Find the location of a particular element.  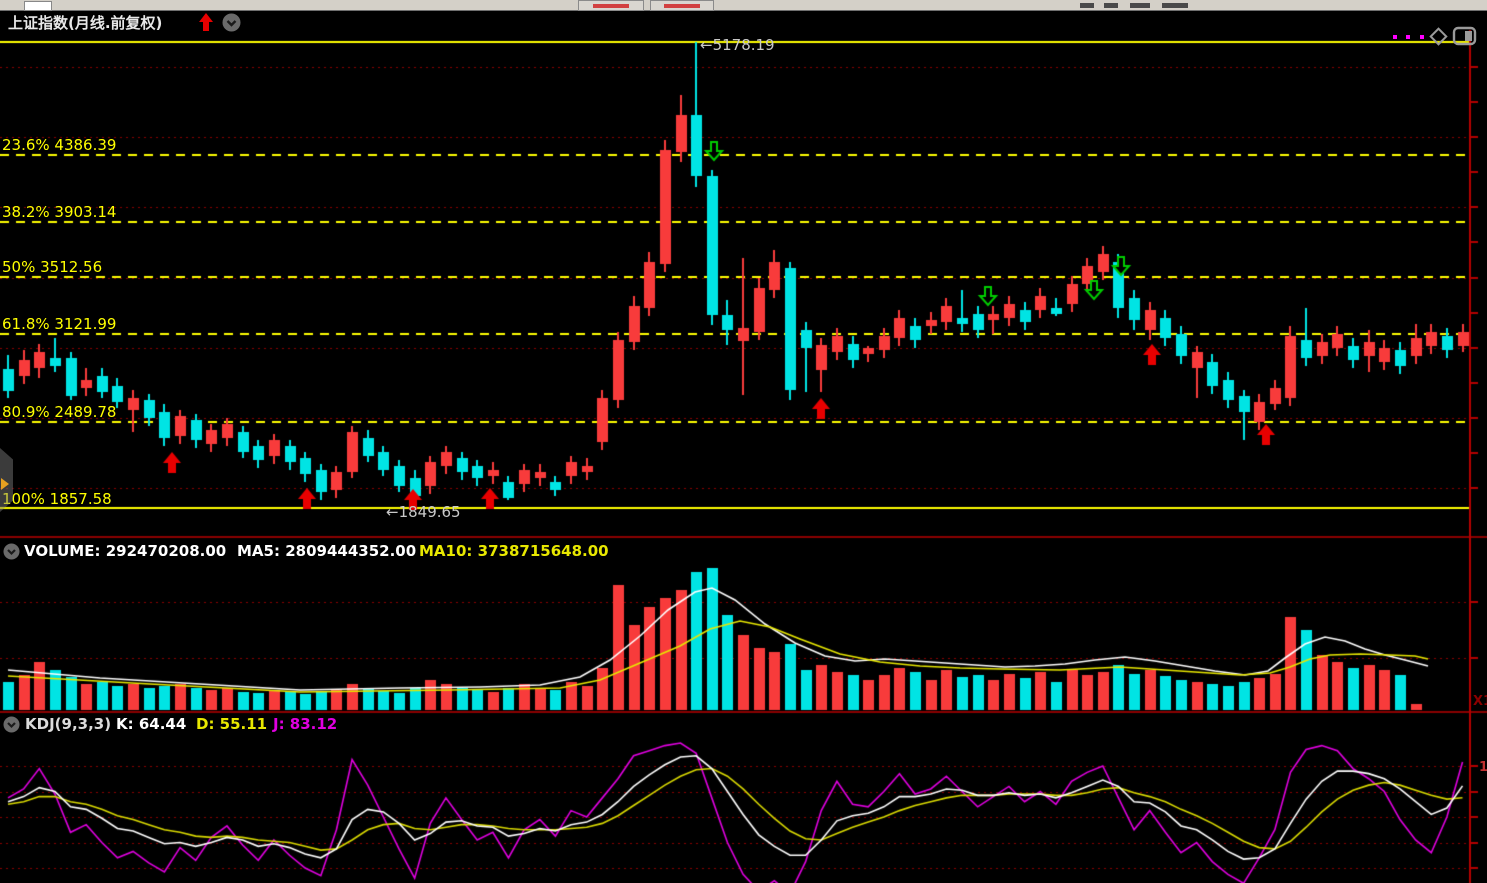

volume-ma10-label: MA10: 3738715648.00 is located at coordinates (514, 551).